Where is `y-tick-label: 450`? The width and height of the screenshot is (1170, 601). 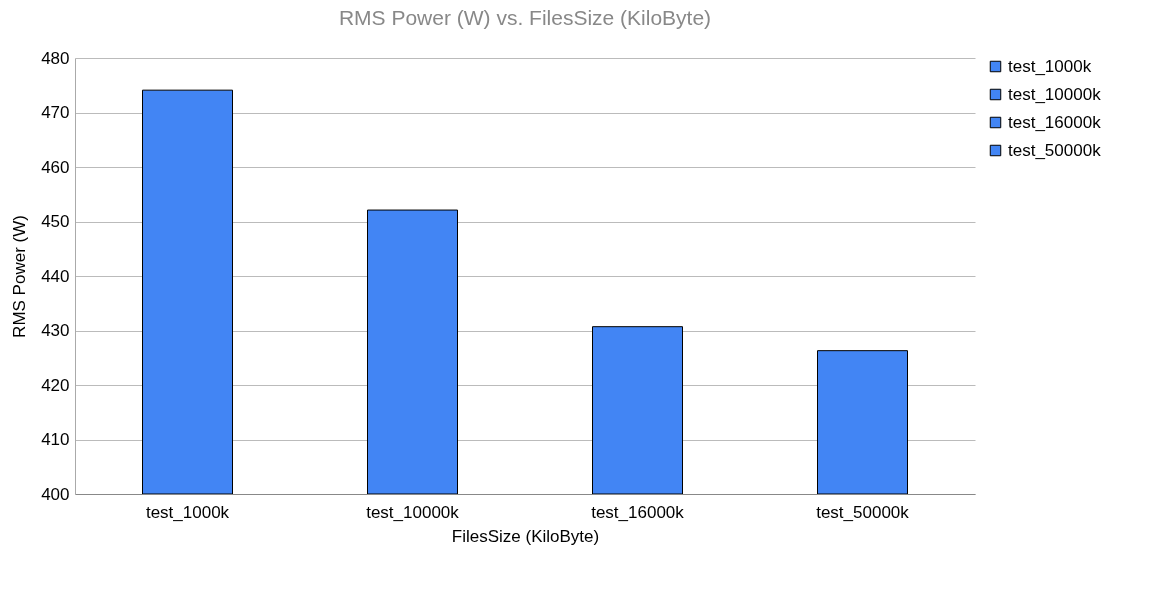 y-tick-label: 450 is located at coordinates (55, 221).